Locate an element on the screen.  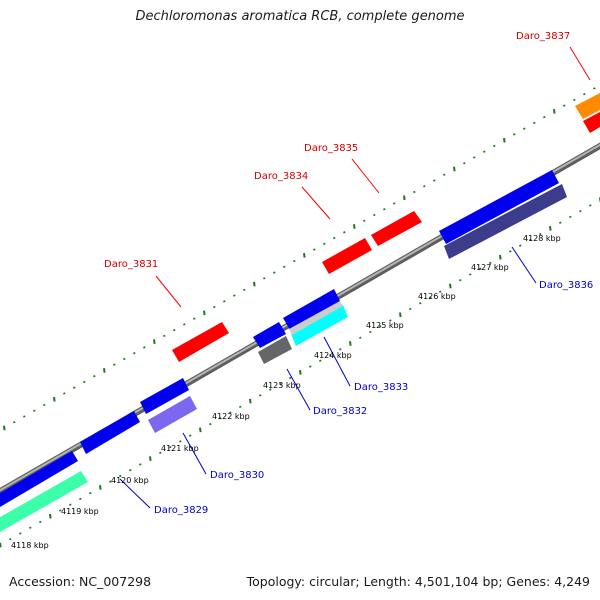
gene-slate is located at coordinates (172, 414).